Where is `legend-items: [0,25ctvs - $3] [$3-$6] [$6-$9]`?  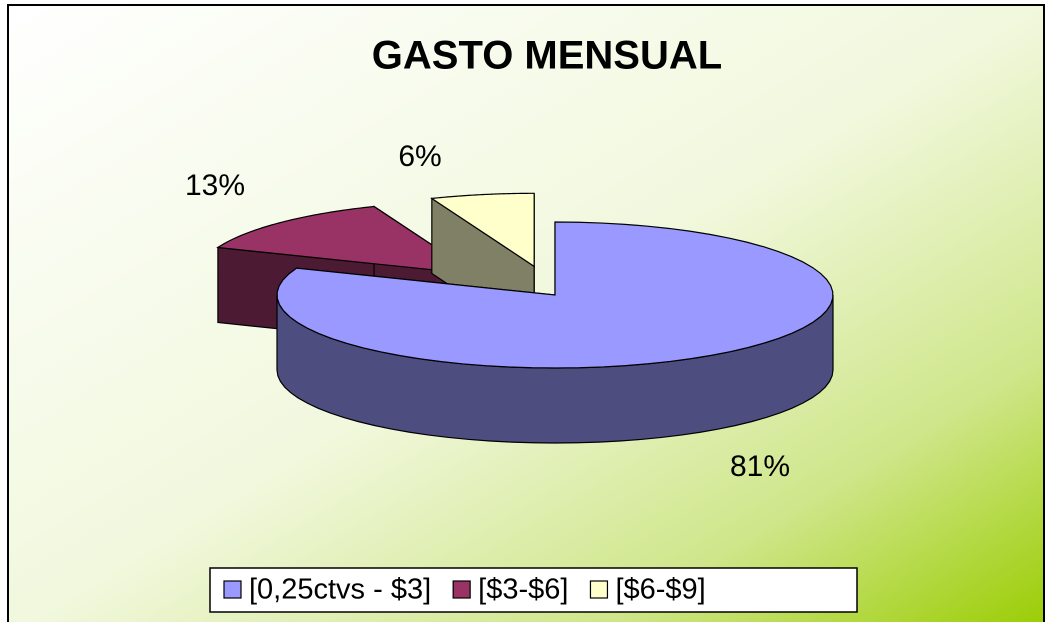 legend-items: [0,25ctvs - $3] [$3-$6] [$6-$9] is located at coordinates (464, 590).